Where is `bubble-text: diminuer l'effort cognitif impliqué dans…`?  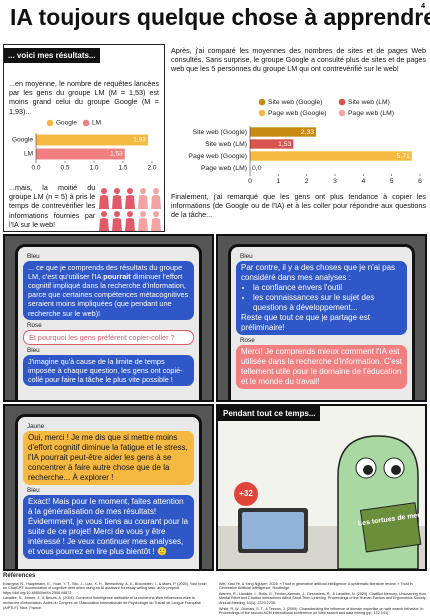 bubble-text: diminuer l'effort cognitif impliqué dans… is located at coordinates (108, 295).